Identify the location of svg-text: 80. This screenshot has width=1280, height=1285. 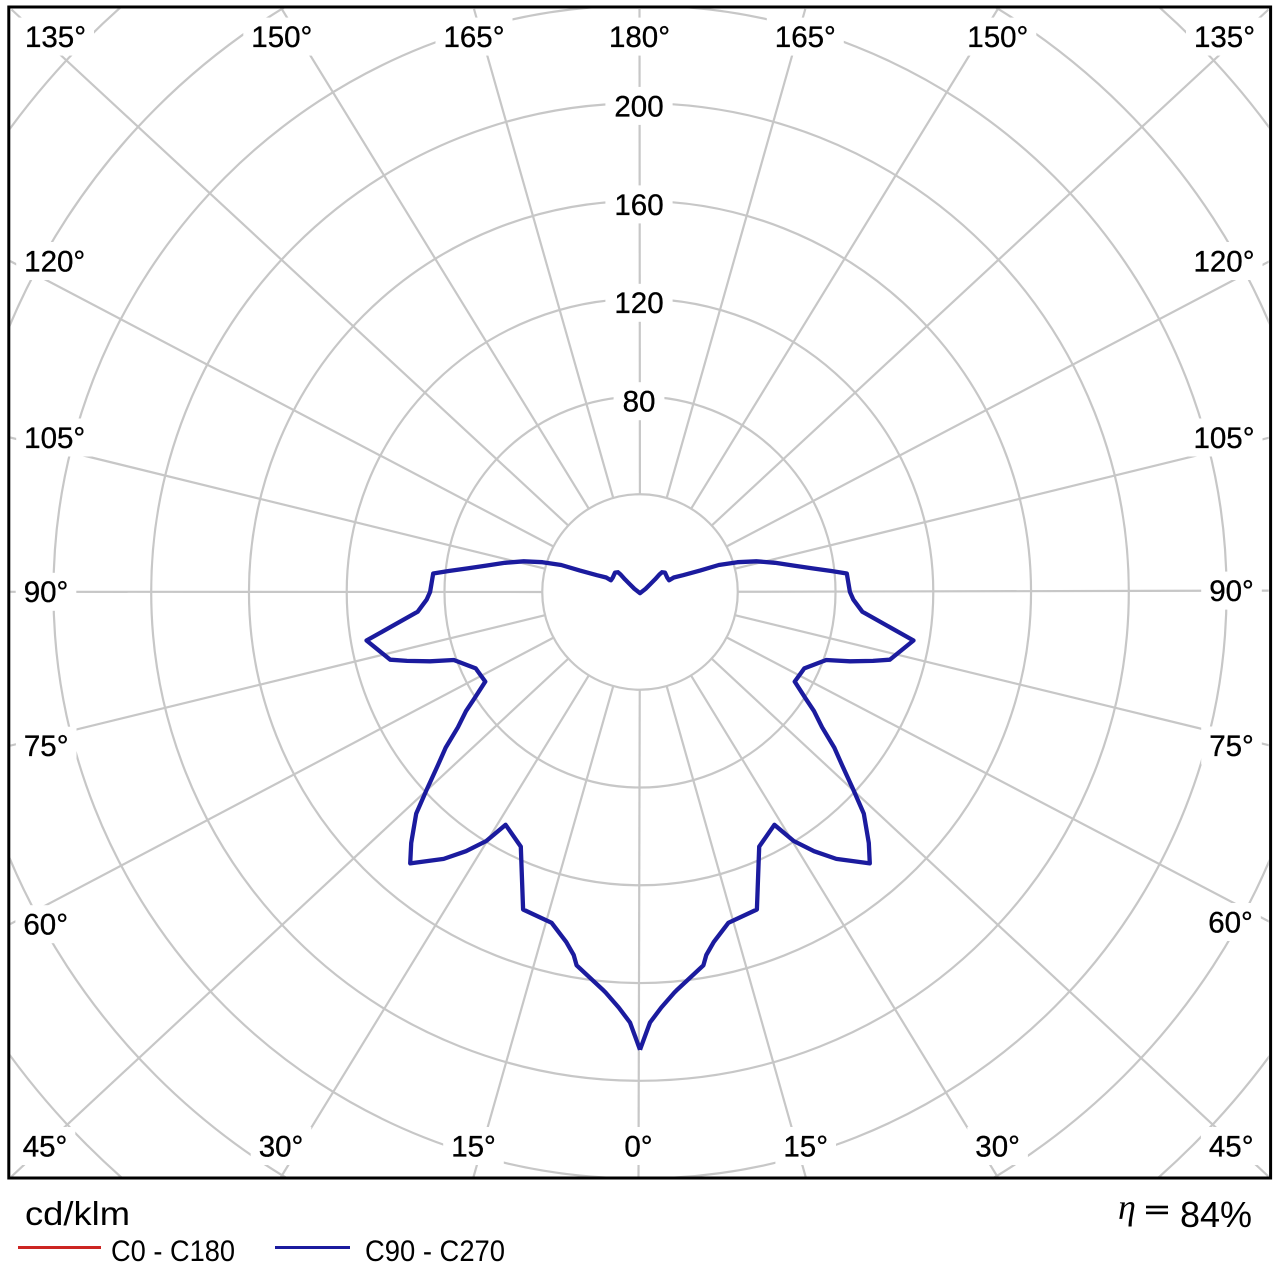
(639, 402).